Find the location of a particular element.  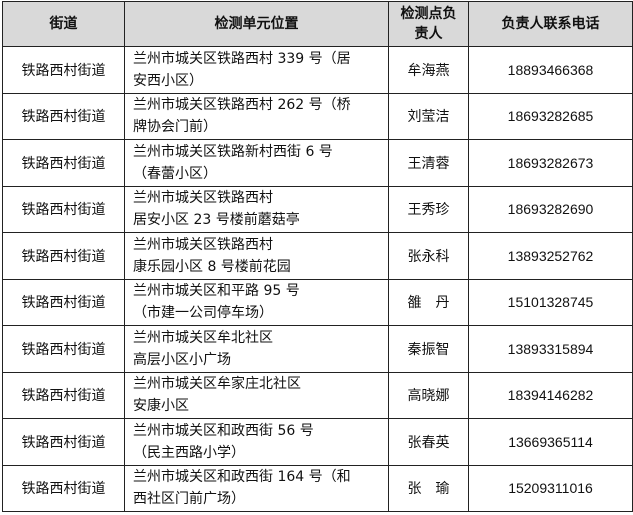

address-line: （春蕾小区） is located at coordinates (175, 173).